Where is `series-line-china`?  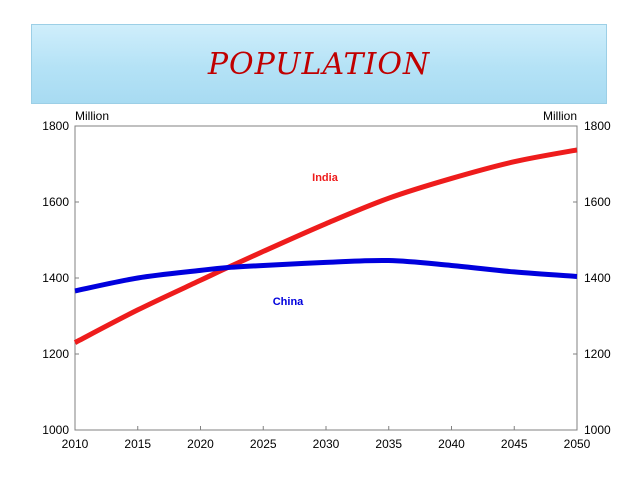 series-line-china is located at coordinates (326, 275).